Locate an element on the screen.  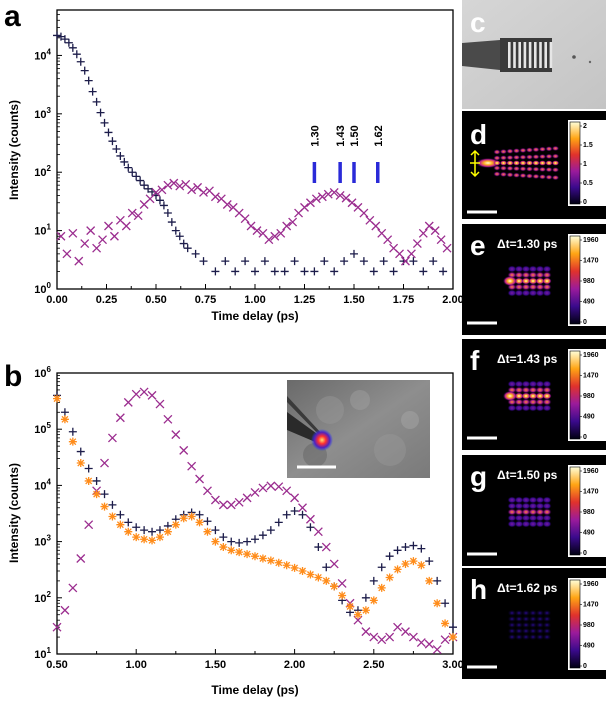
colorbar-label: 490 is located at coordinates (589, 533).